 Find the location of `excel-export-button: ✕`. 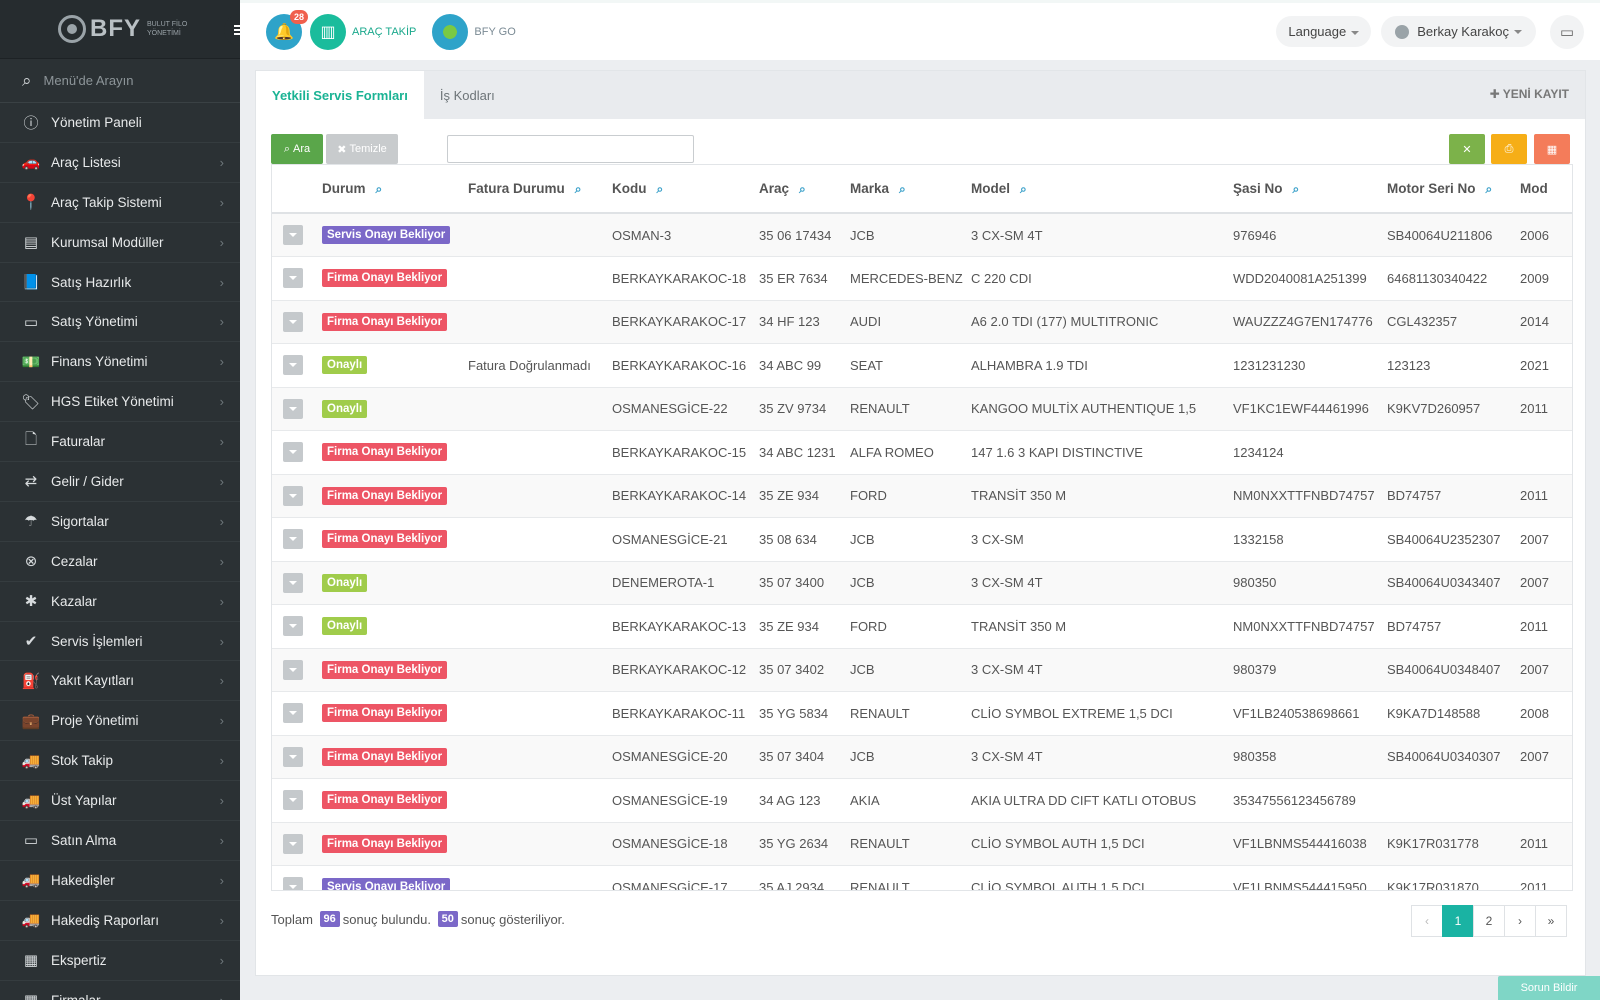

excel-export-button: ✕ is located at coordinates (1467, 149).